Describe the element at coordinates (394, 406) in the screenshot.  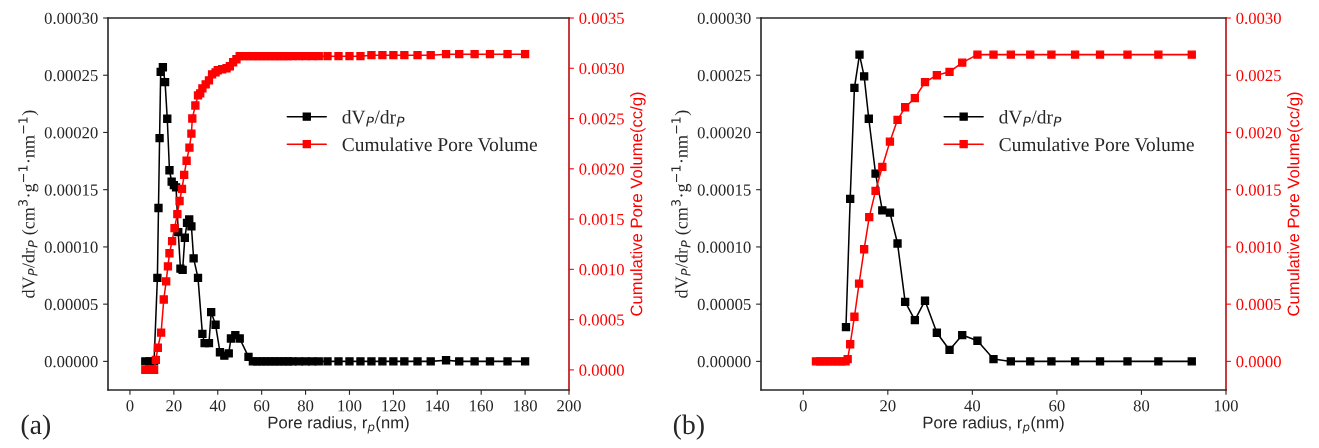
I see `x-tick-label: 120` at that location.